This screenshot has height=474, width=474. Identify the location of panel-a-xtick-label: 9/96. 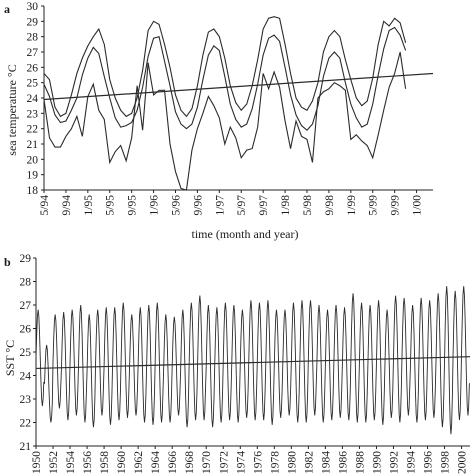
(198, 205).